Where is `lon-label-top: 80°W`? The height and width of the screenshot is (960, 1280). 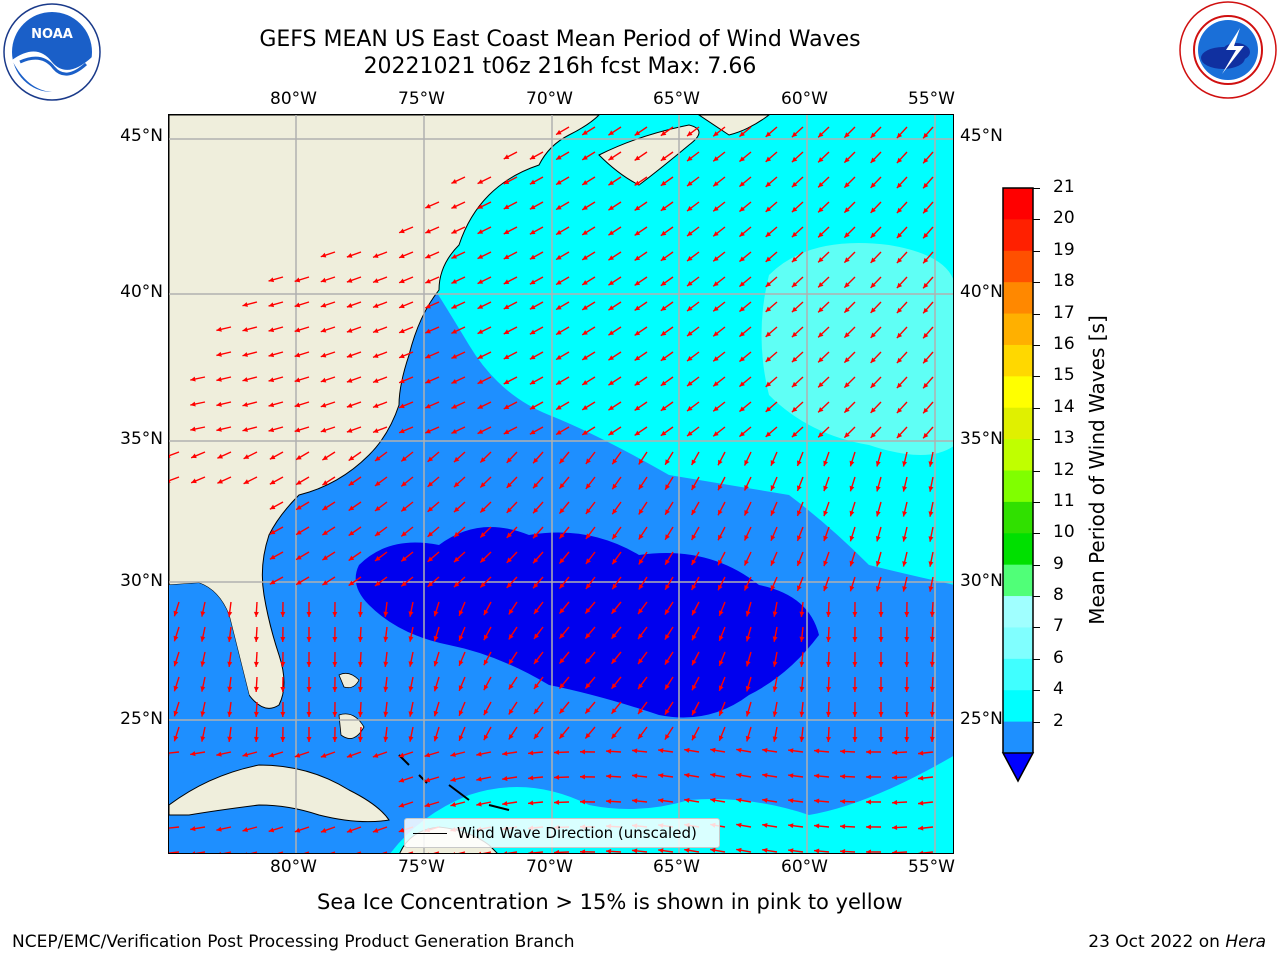 lon-label-top: 80°W is located at coordinates (293, 99).